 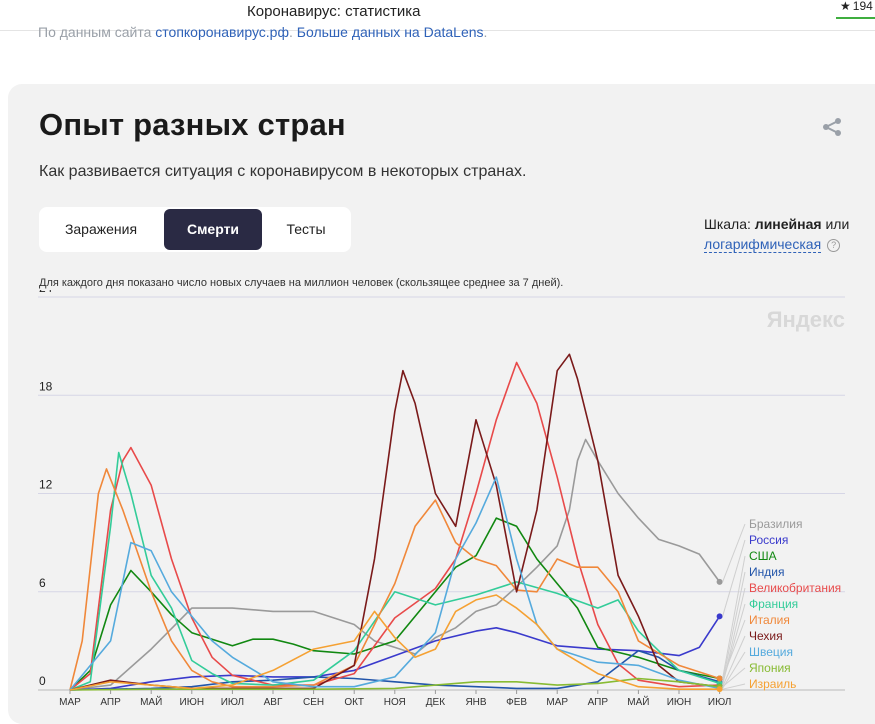 What do you see at coordinates (763, 244) in the screenshot?
I see `scale-log-link: логарифмическая` at bounding box center [763, 244].